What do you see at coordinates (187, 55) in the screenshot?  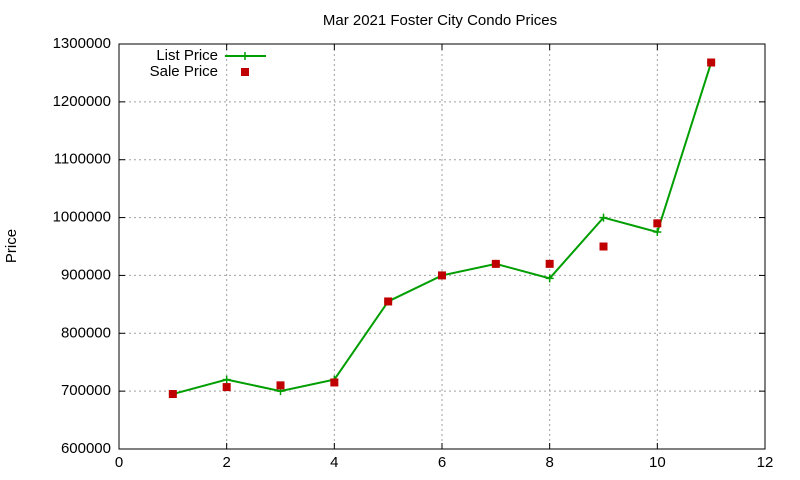 I see `legend-label: List Price` at bounding box center [187, 55].